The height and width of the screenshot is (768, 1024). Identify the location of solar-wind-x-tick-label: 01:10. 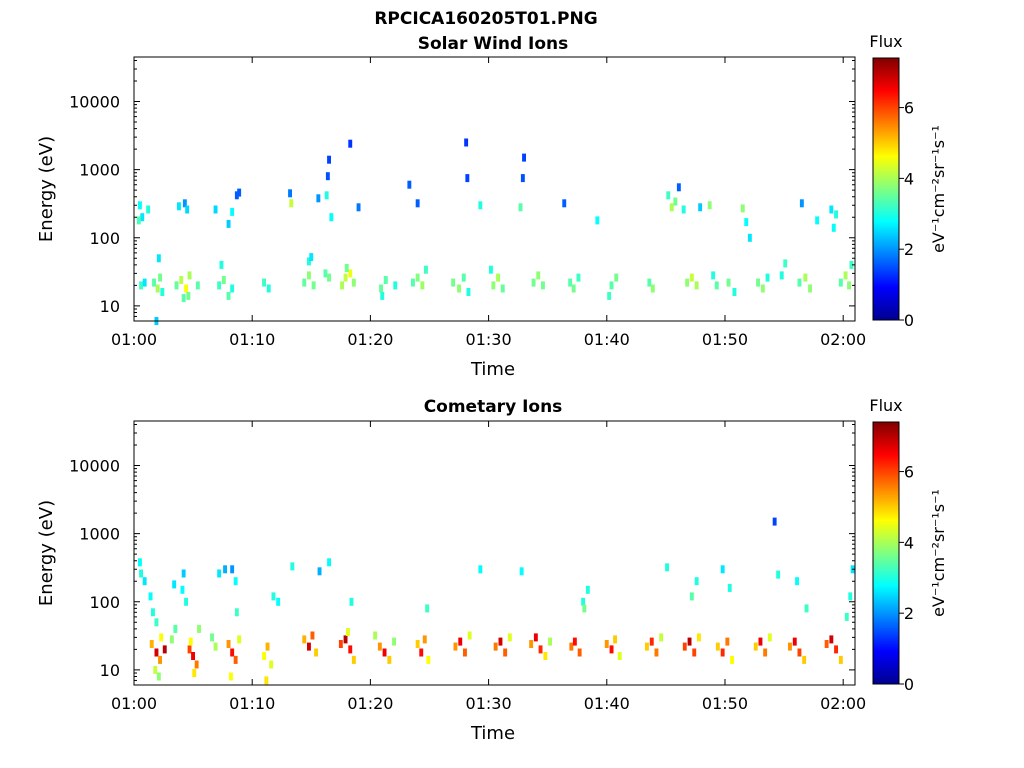
(252, 339).